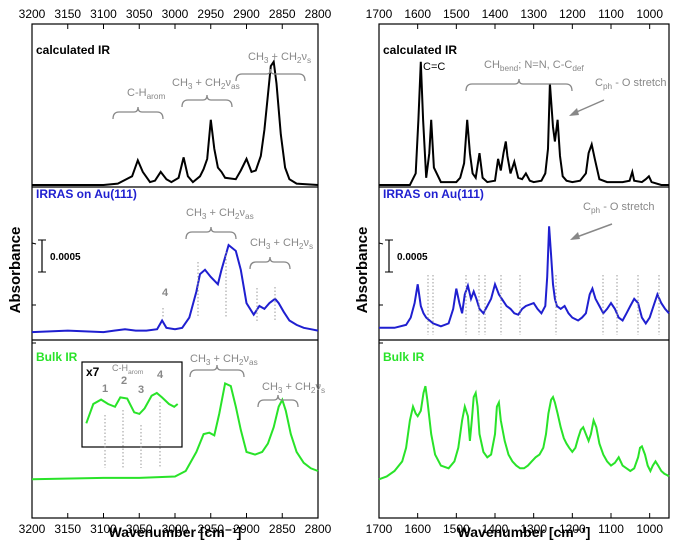 The height and width of the screenshot is (542, 673). I want to click on calc-ch-bend-label: CHbend; N=N, C-Cdef, so click(534, 66).